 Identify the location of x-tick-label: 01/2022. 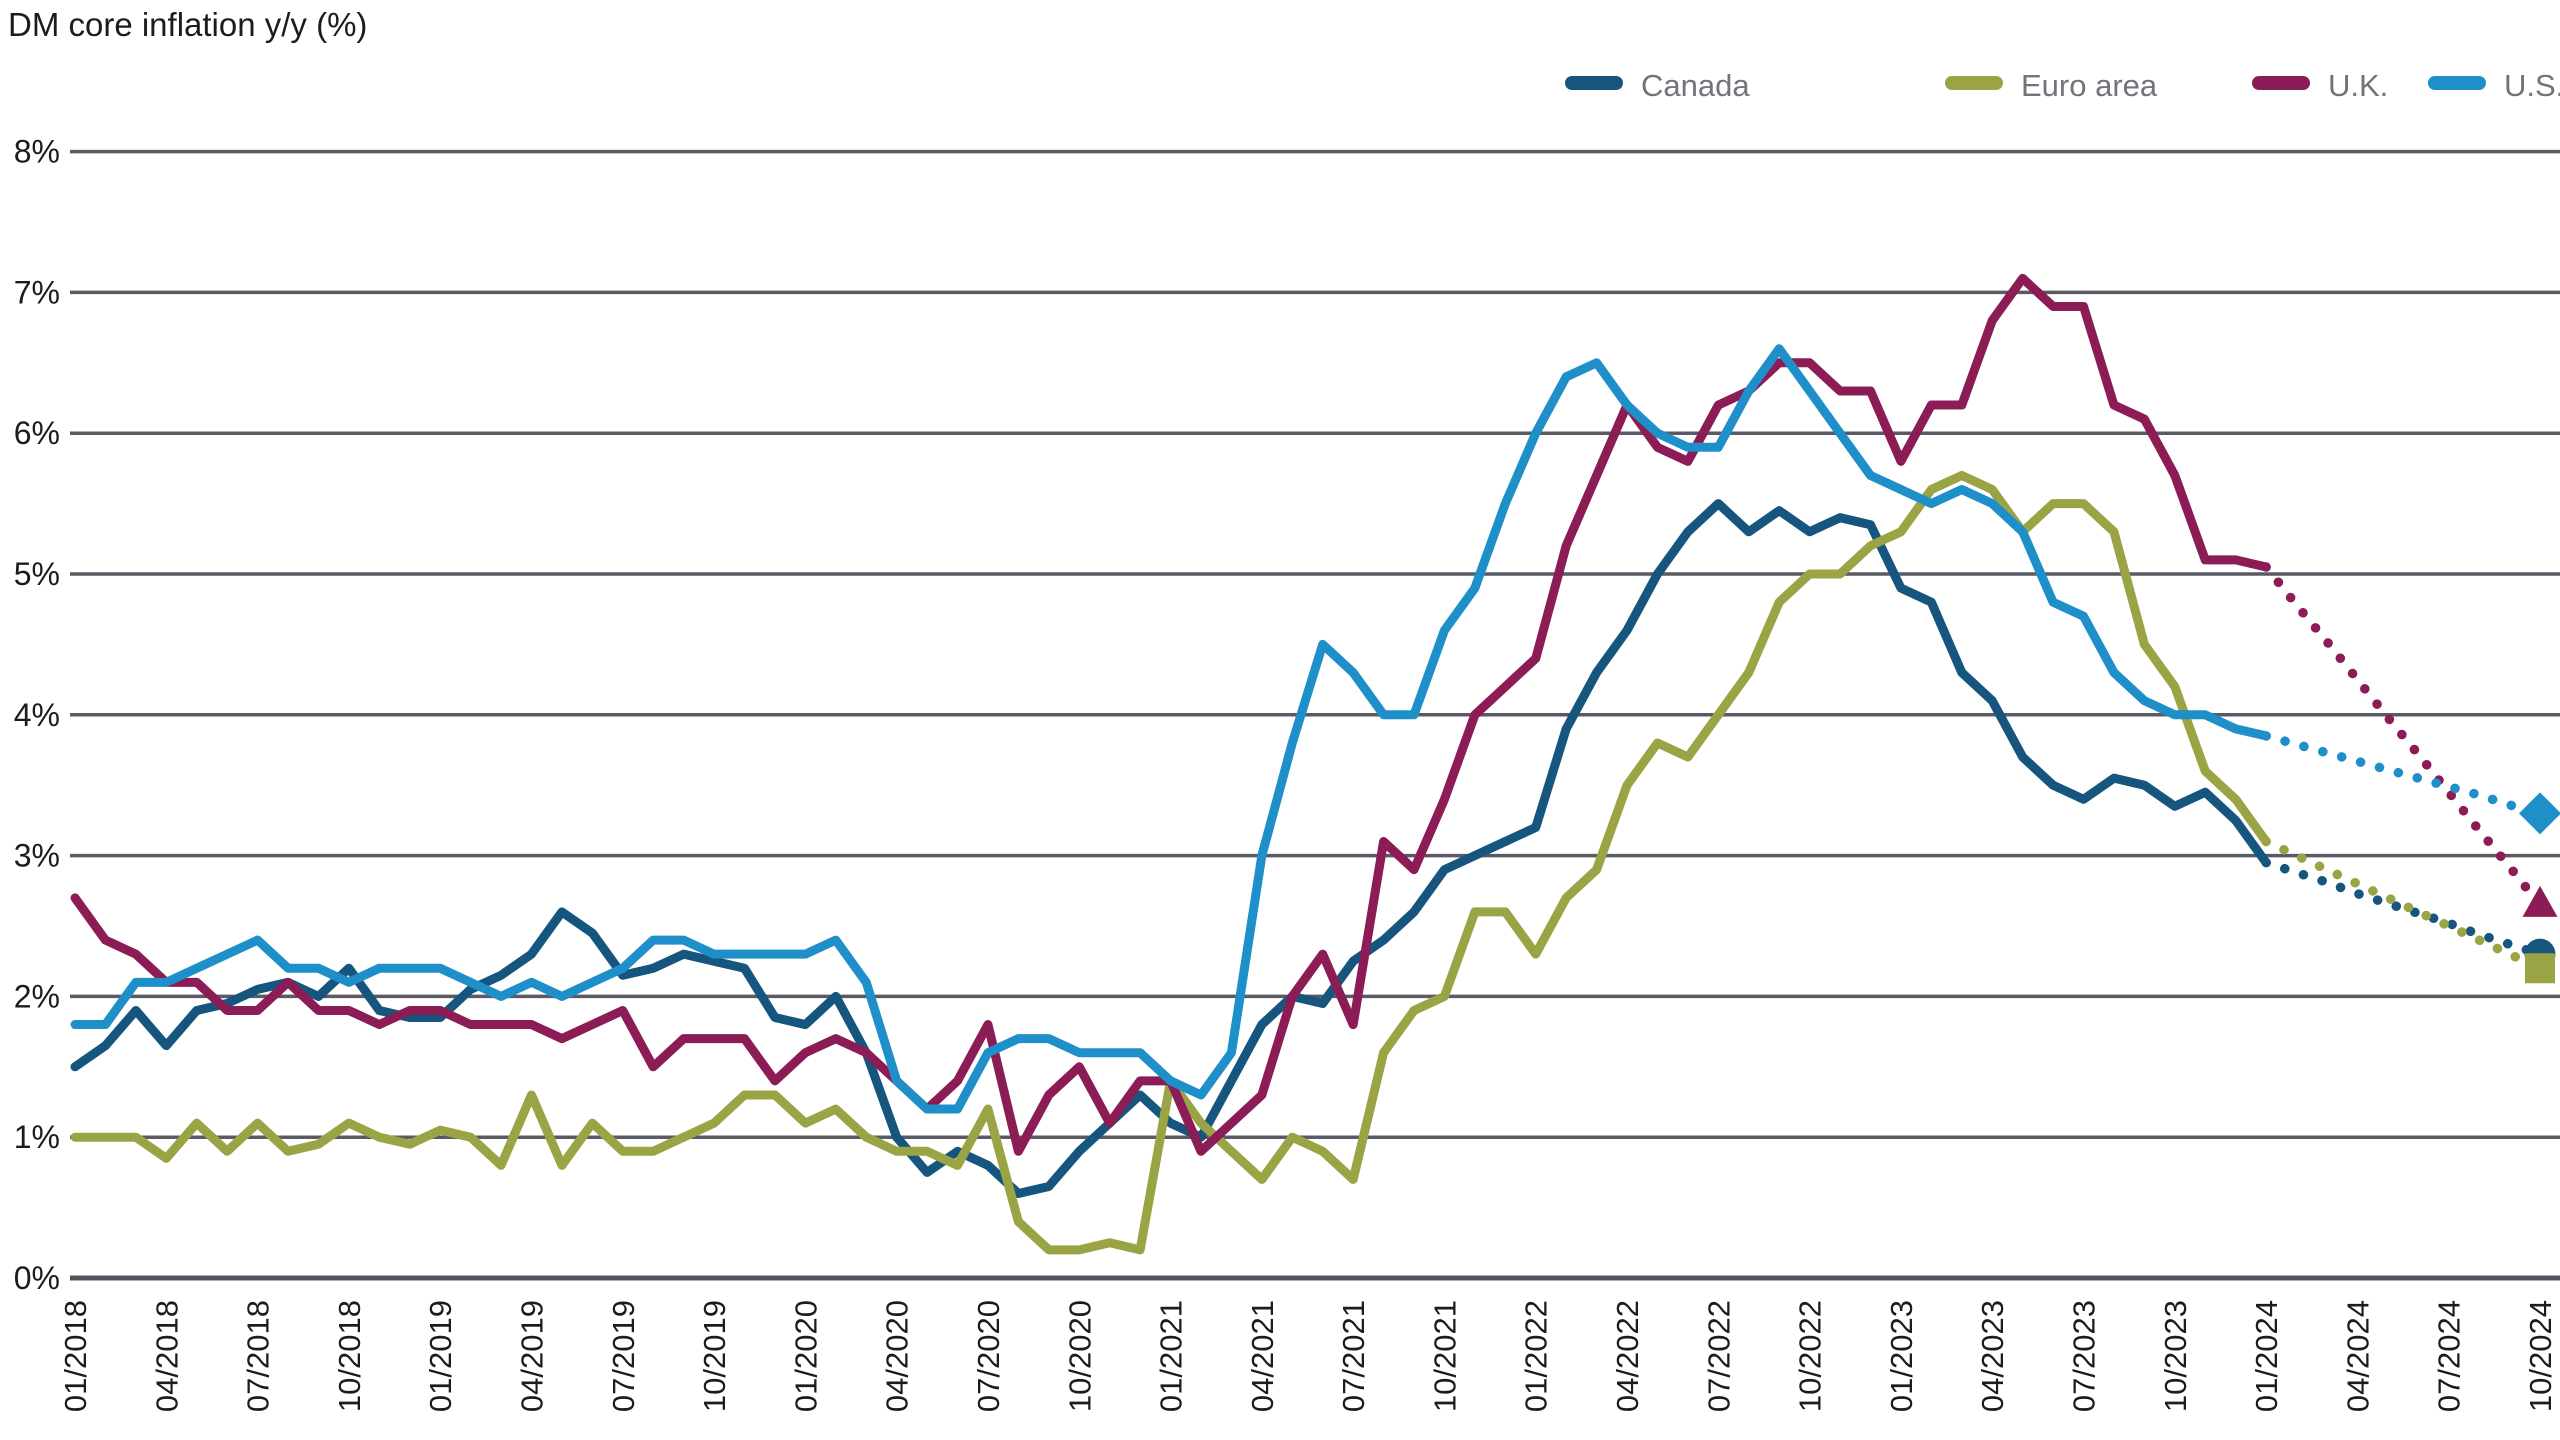
(1536, 1356).